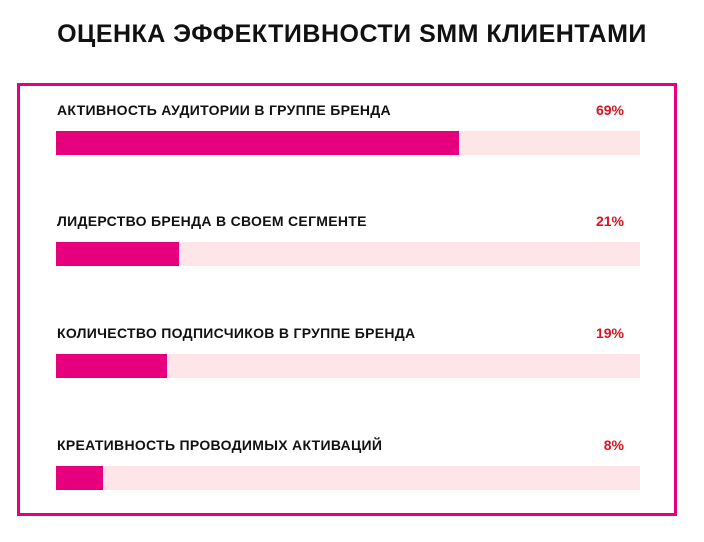 The image size is (704, 542). I want to click on bar-label: АКТИВНОСТЬ АУДИТОРИИ В ГРУППЕ БРЕНДА, so click(224, 110).